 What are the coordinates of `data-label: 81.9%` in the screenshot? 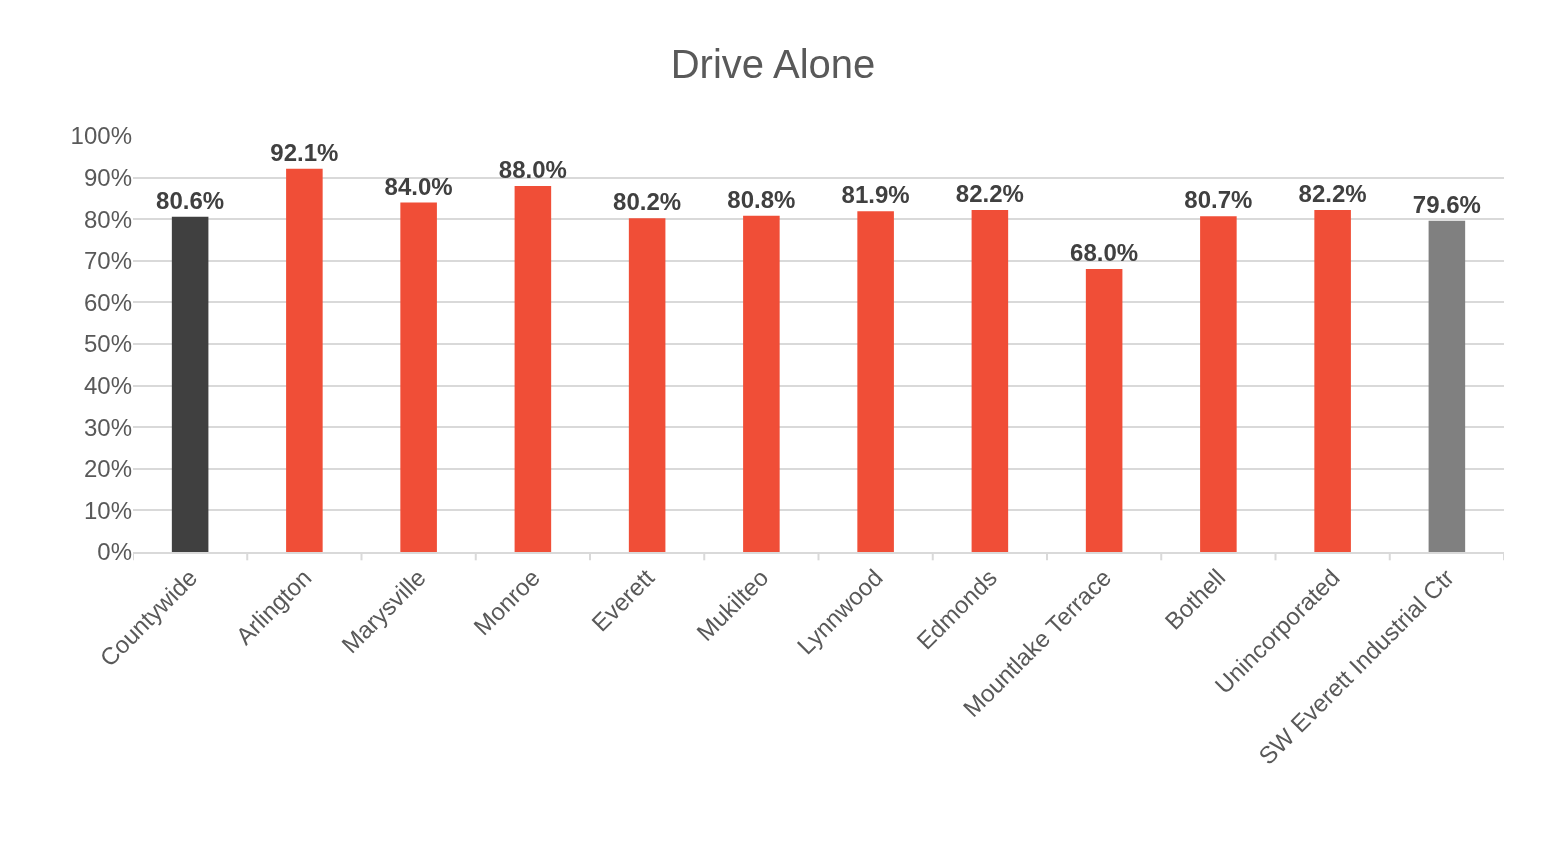 It's located at (875, 195).